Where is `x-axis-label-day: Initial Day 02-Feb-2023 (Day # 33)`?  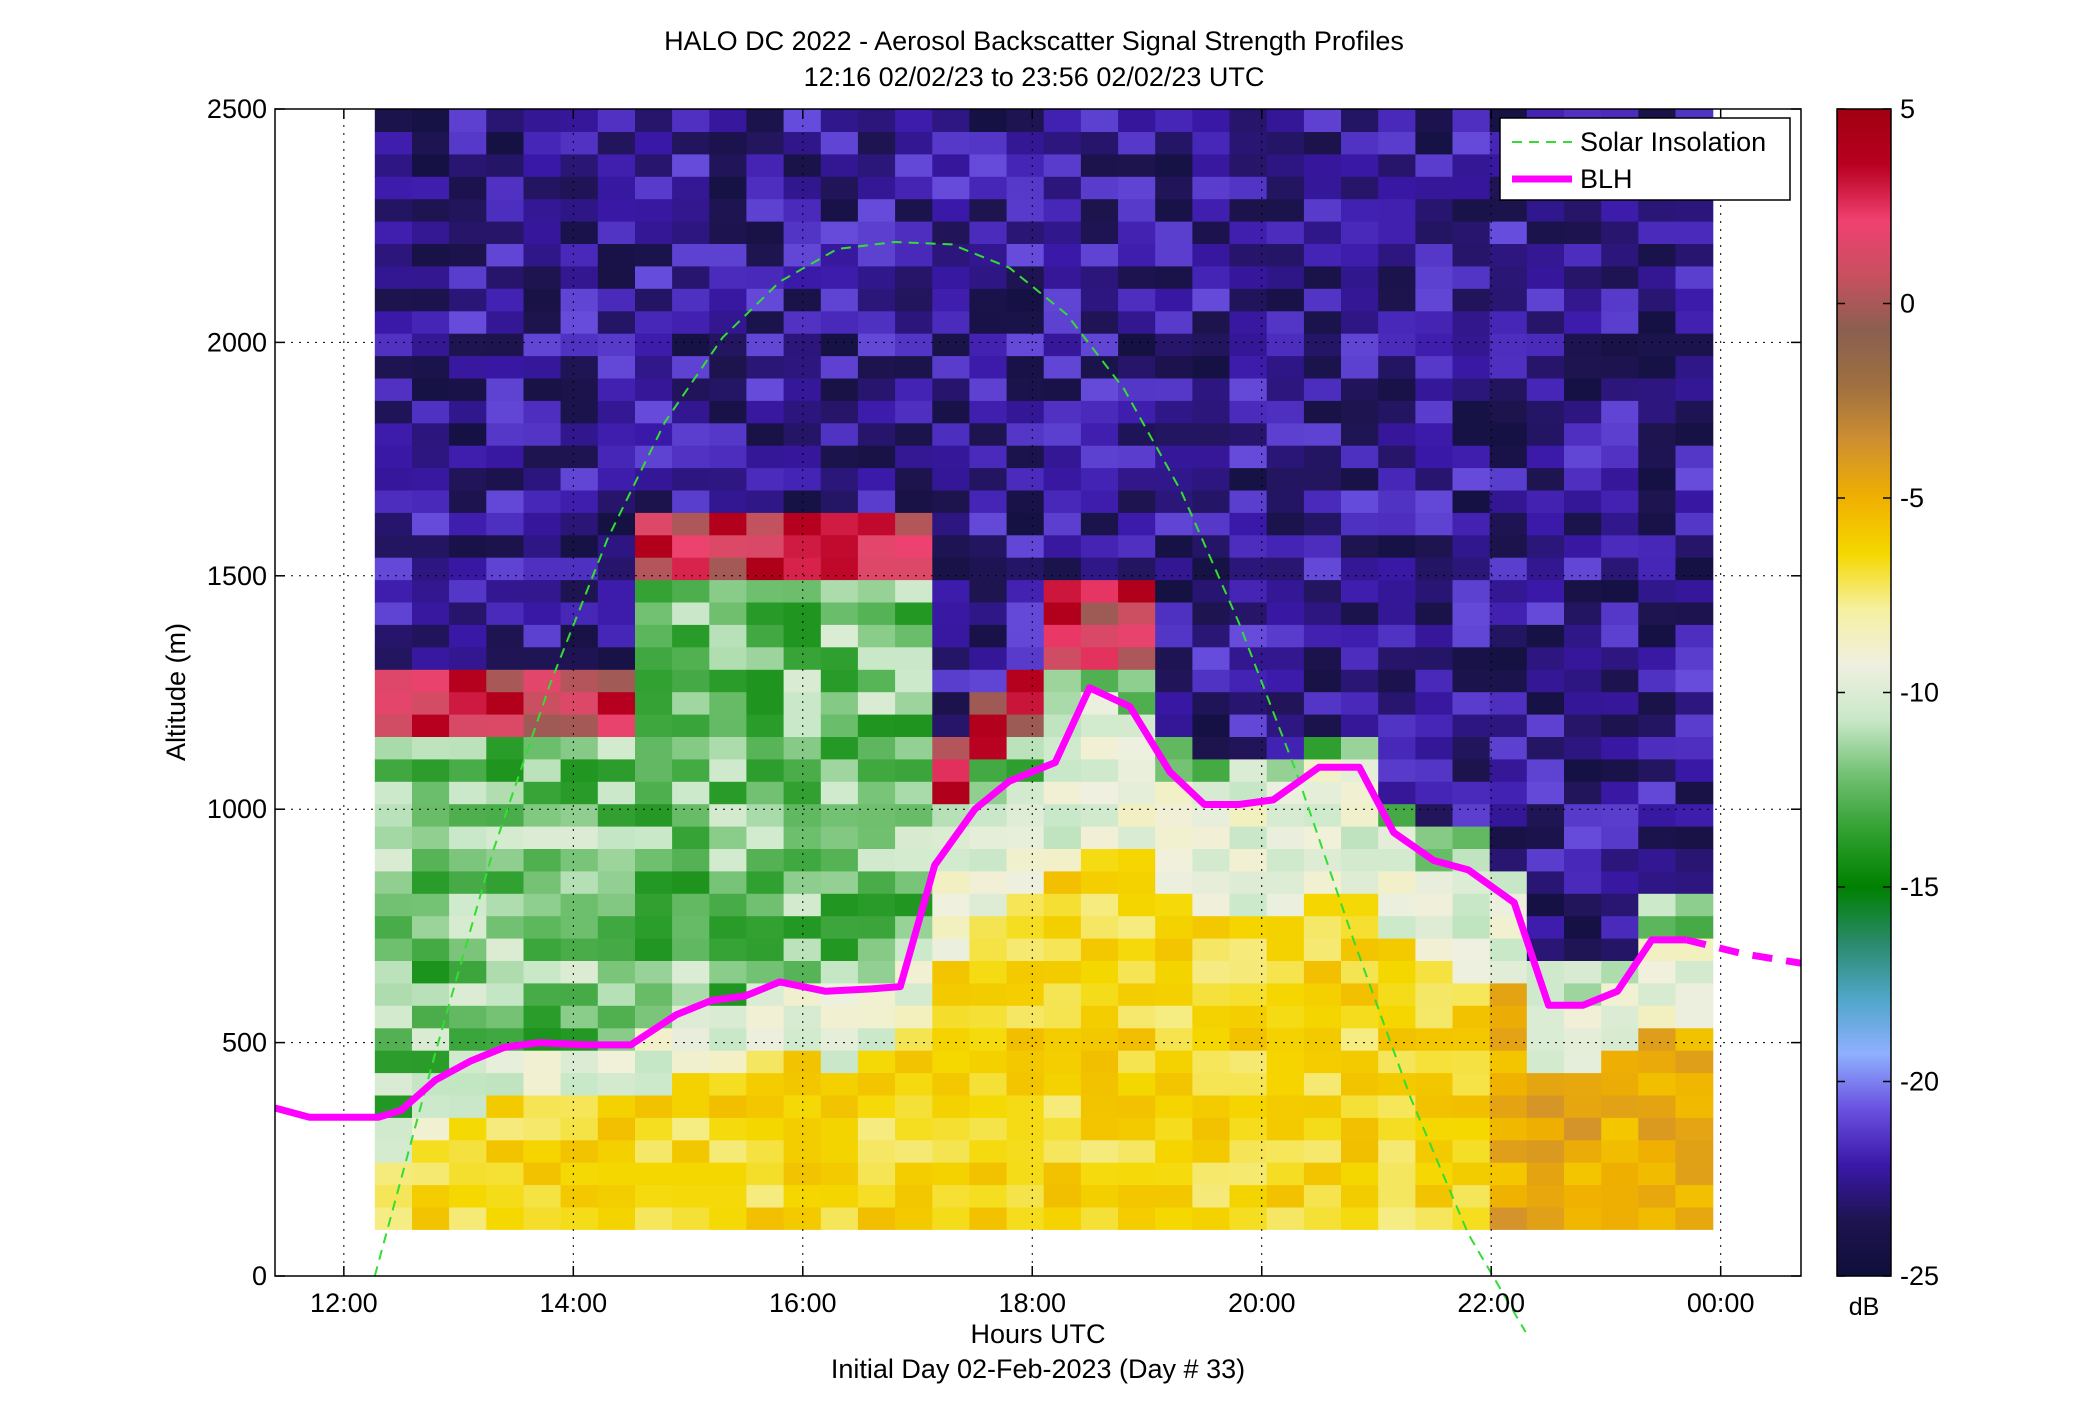 x-axis-label-day: Initial Day 02-Feb-2023 (Day # 33) is located at coordinates (1038, 1369).